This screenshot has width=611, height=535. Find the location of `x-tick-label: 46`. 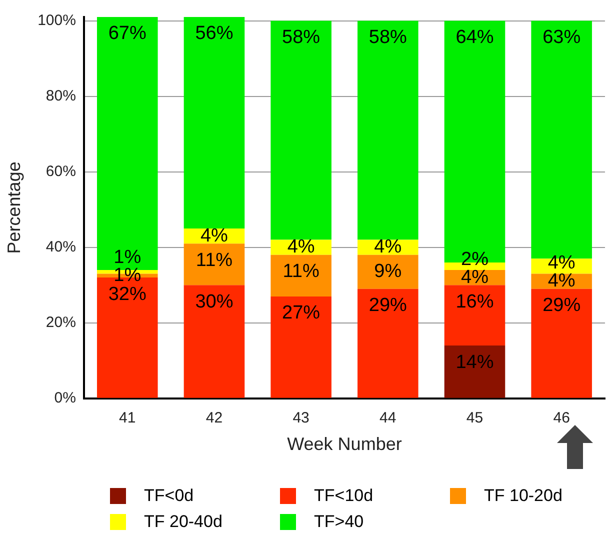

x-tick-label: 46 is located at coordinates (561, 418).